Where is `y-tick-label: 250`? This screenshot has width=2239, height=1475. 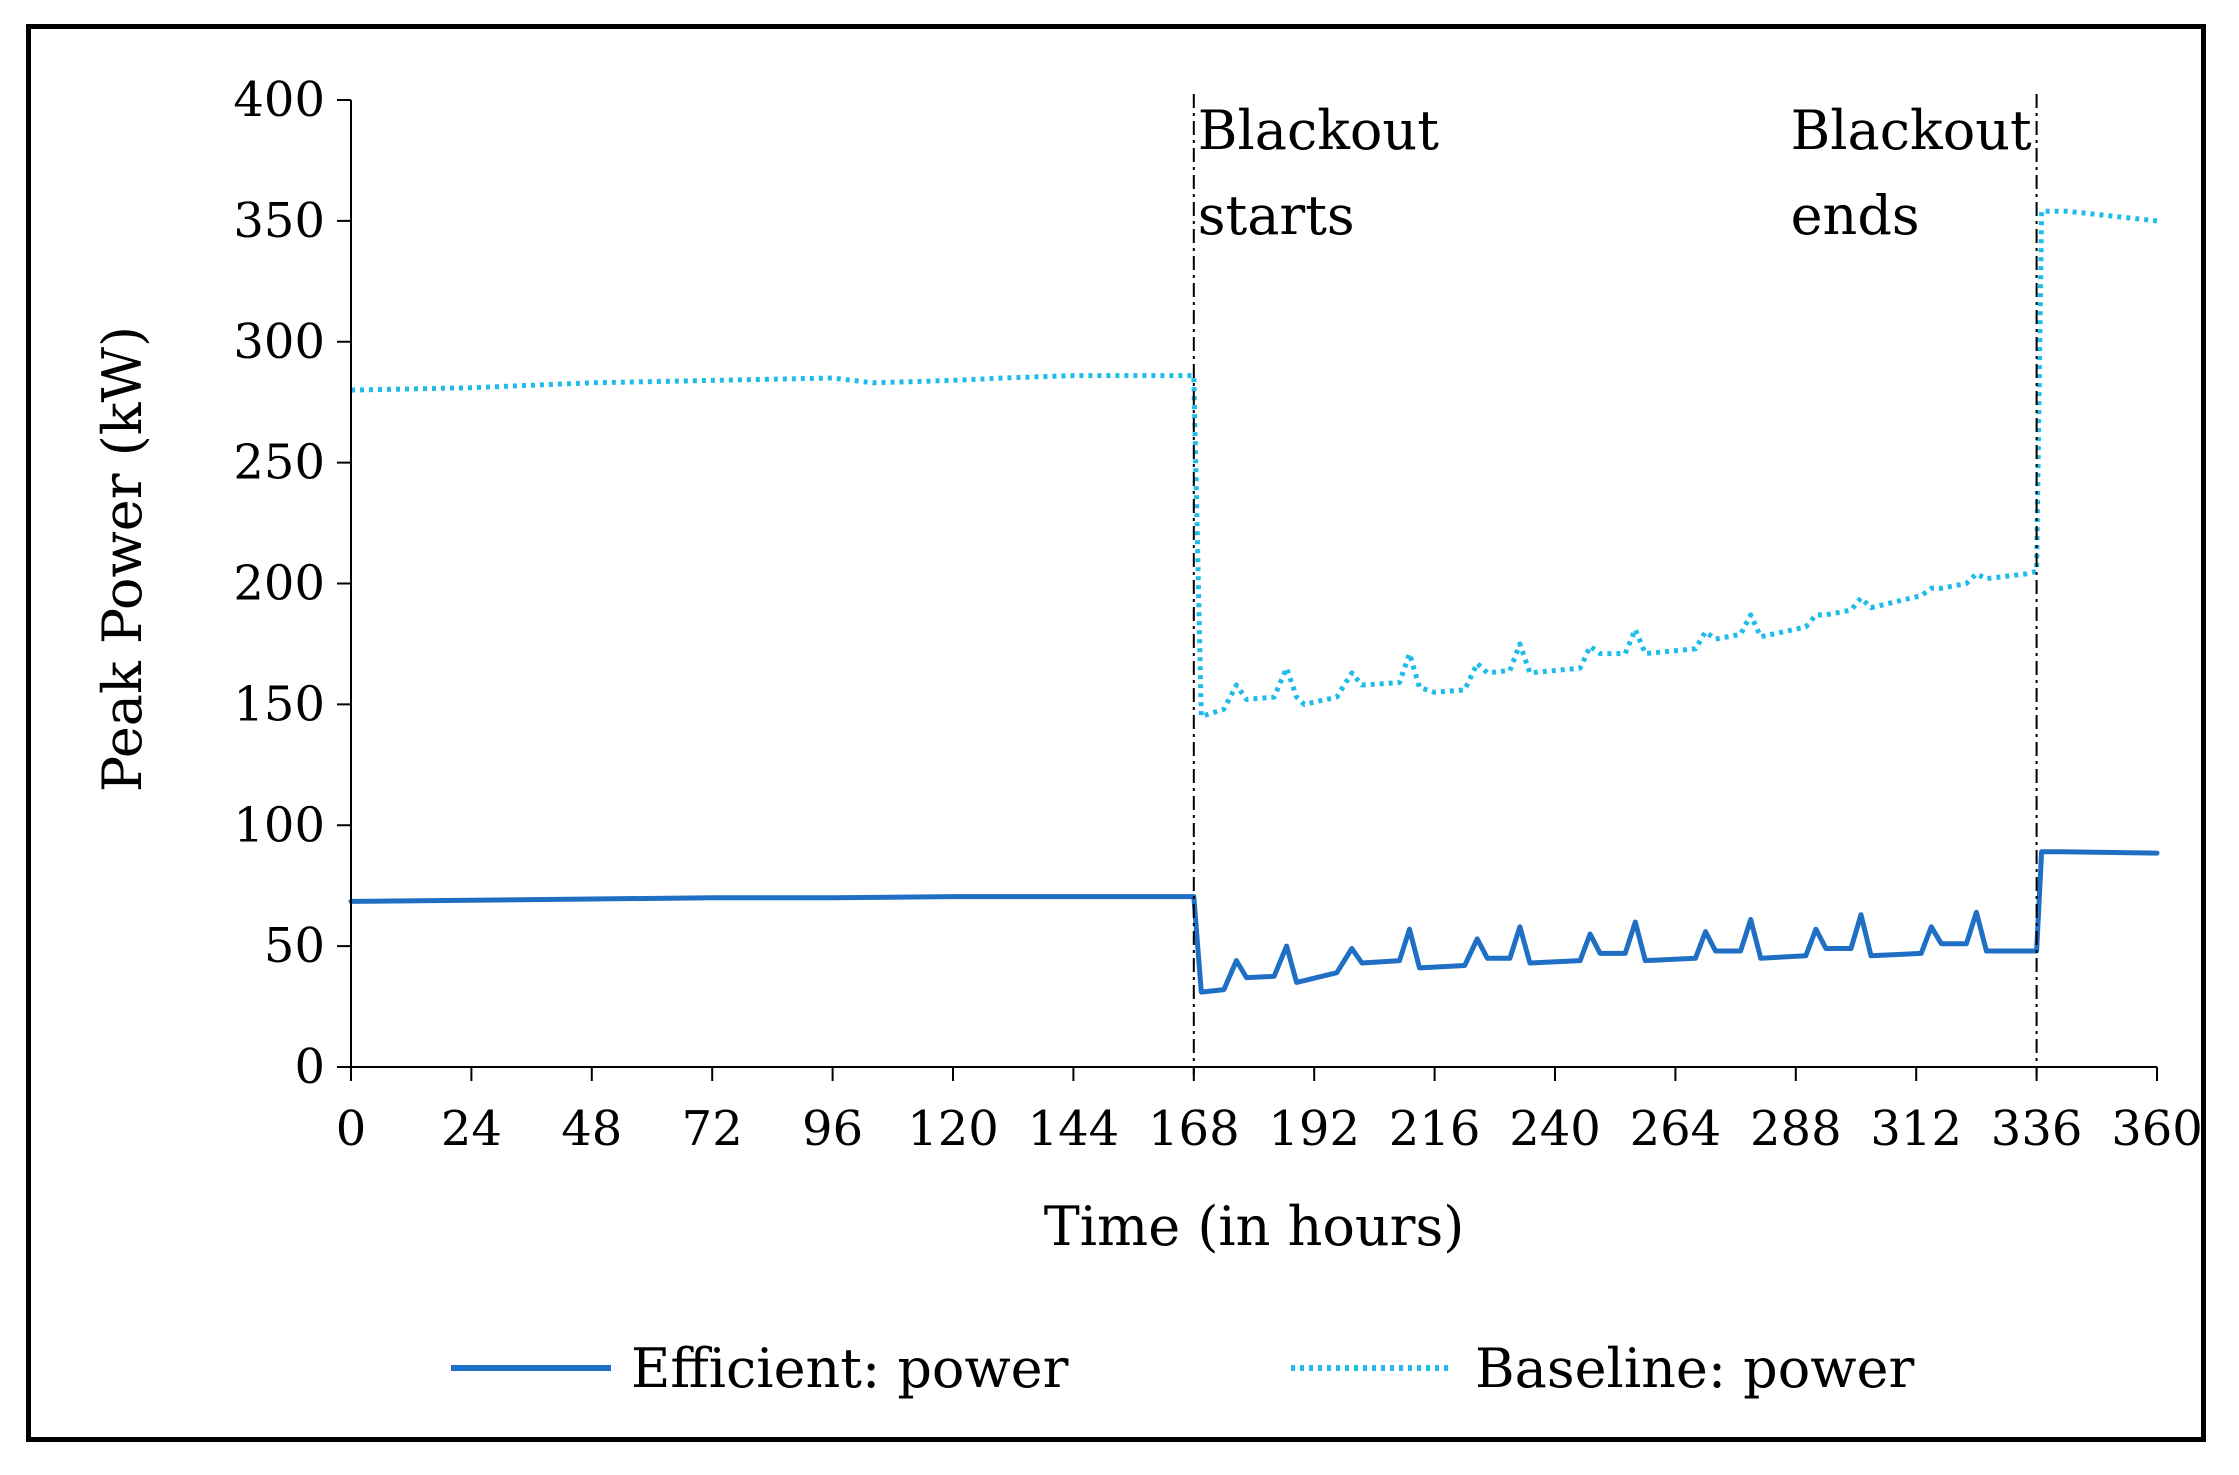
y-tick-label: 250 is located at coordinates (279, 463).